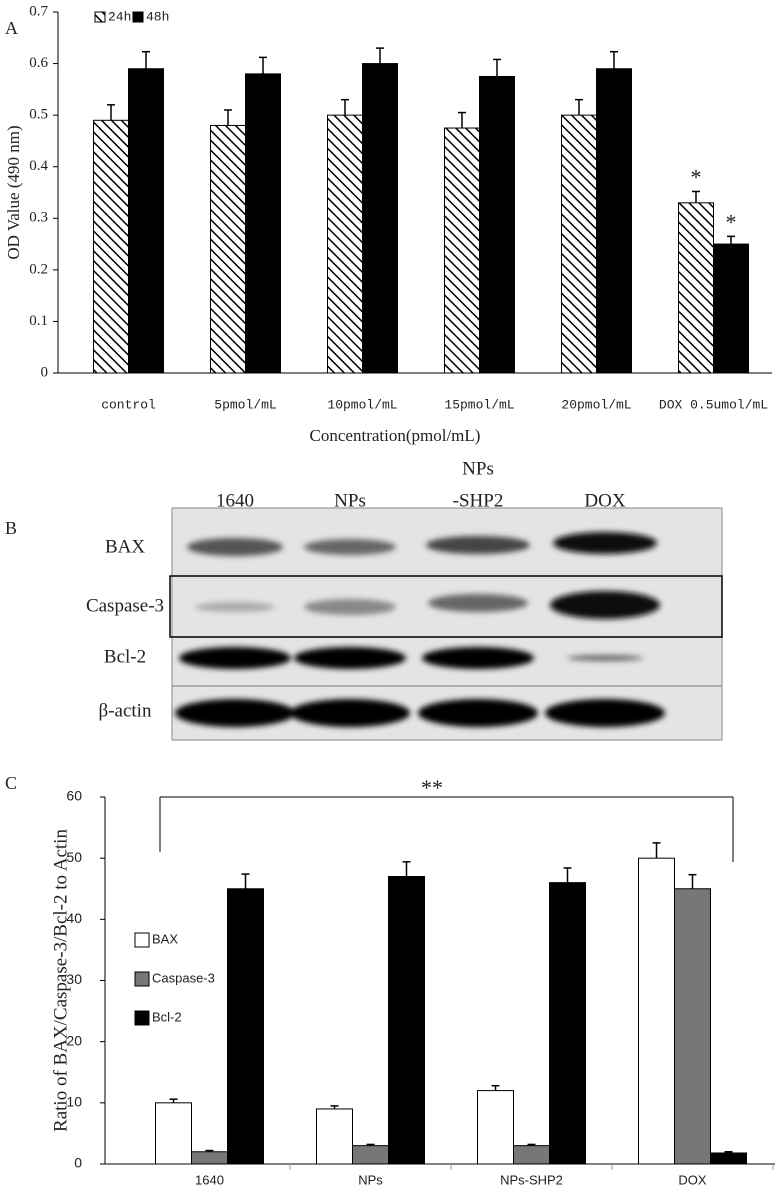  Describe the element at coordinates (38, 269) in the screenshot. I see `y-tick-label: 0.2` at that location.